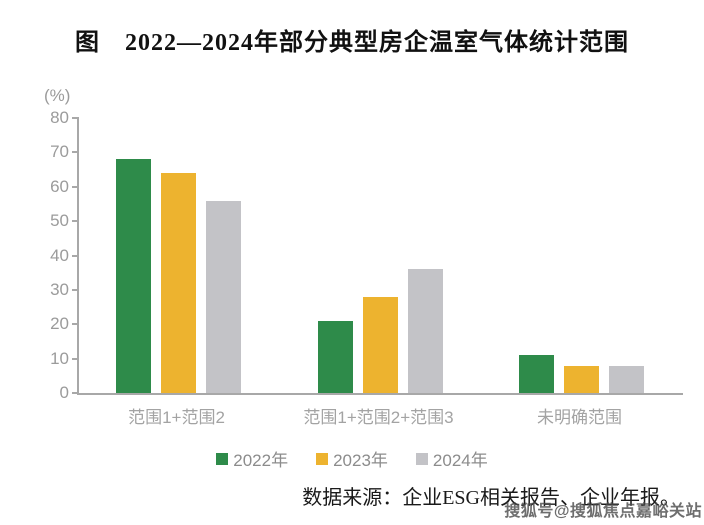 The height and width of the screenshot is (525, 704). Describe the element at coordinates (491, 498) in the screenshot. I see `data-source-note: 数据来源：企业ESG相关报告、企业年报。` at that location.